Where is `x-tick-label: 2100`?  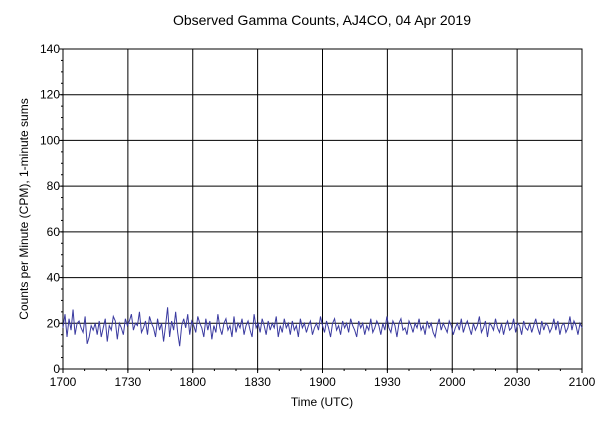 x-tick-label: 2100 is located at coordinates (582, 382).